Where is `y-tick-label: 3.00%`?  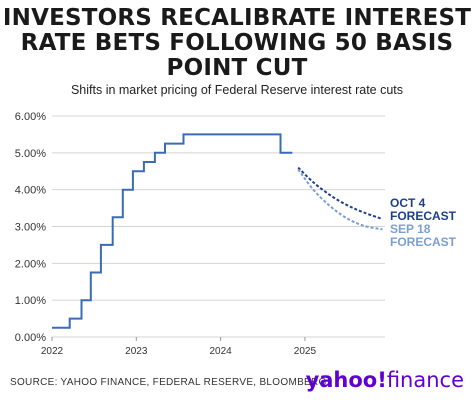
y-tick-label: 3.00% is located at coordinates (30, 228).